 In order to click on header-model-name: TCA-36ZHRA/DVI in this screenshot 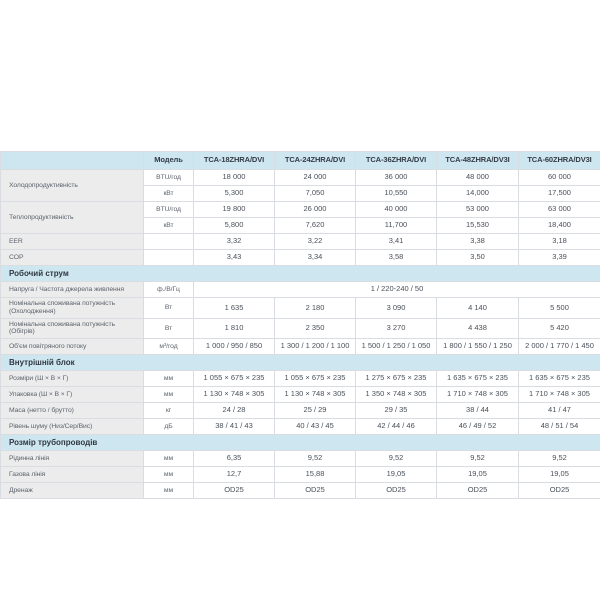, I will do `click(396, 160)`.